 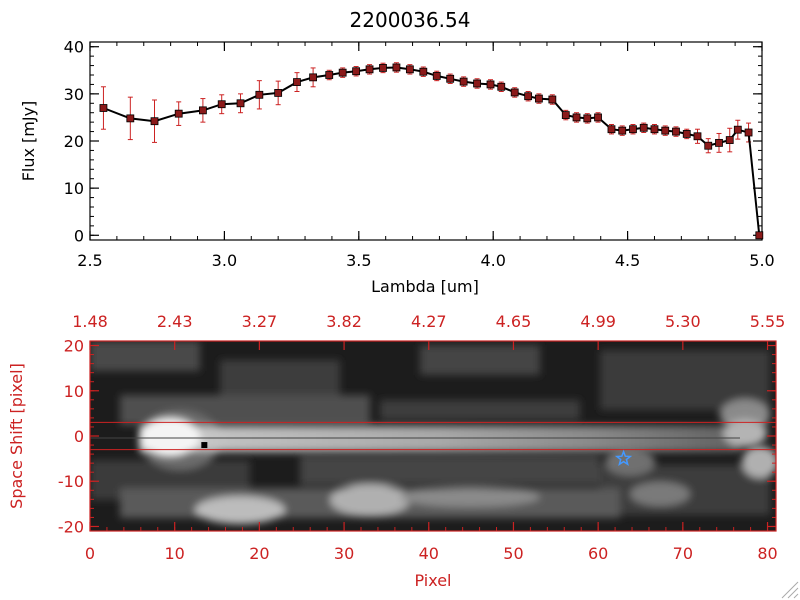 I want to click on pixel-tick-label: 10, so click(x=175, y=553).